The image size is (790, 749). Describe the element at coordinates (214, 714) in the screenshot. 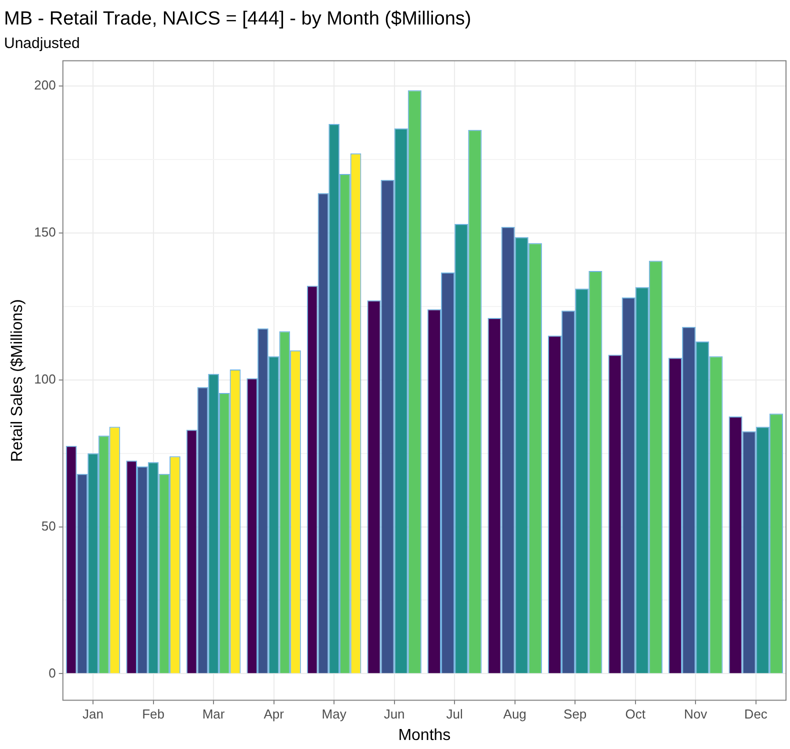

I see `x-tick-label: Mar` at that location.